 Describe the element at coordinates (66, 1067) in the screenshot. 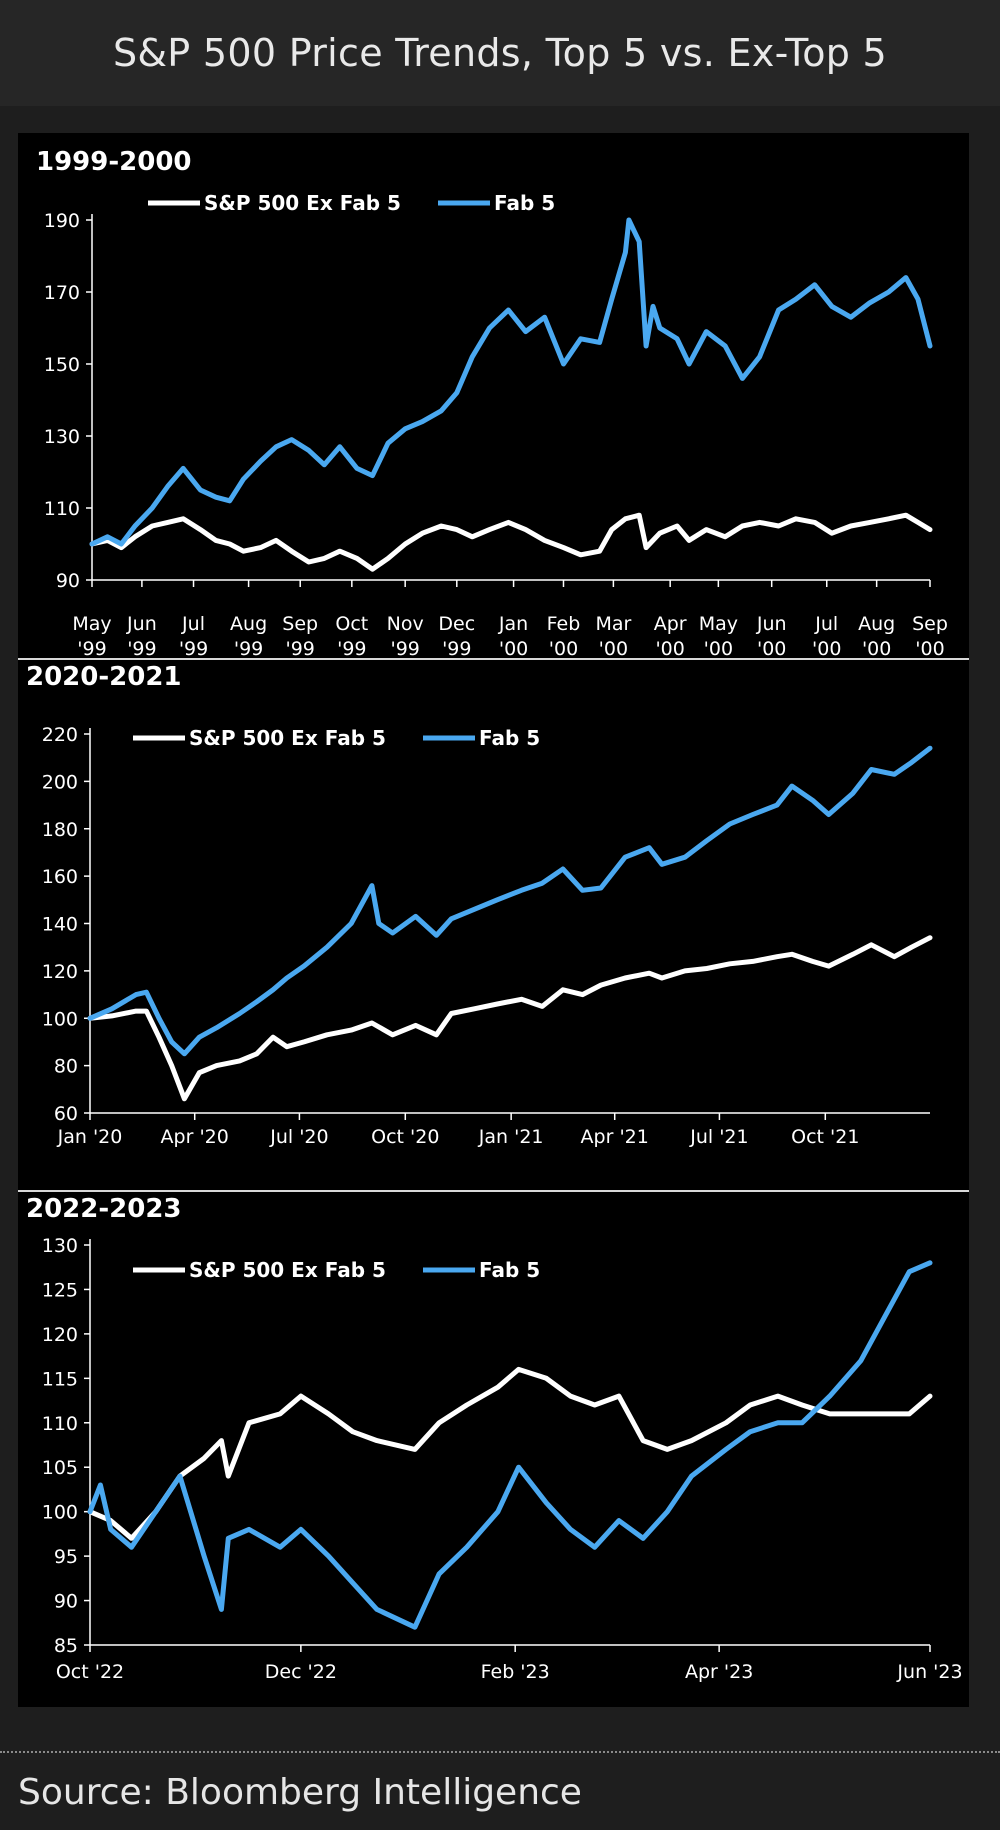

I see `y-tick-label: 80` at that location.